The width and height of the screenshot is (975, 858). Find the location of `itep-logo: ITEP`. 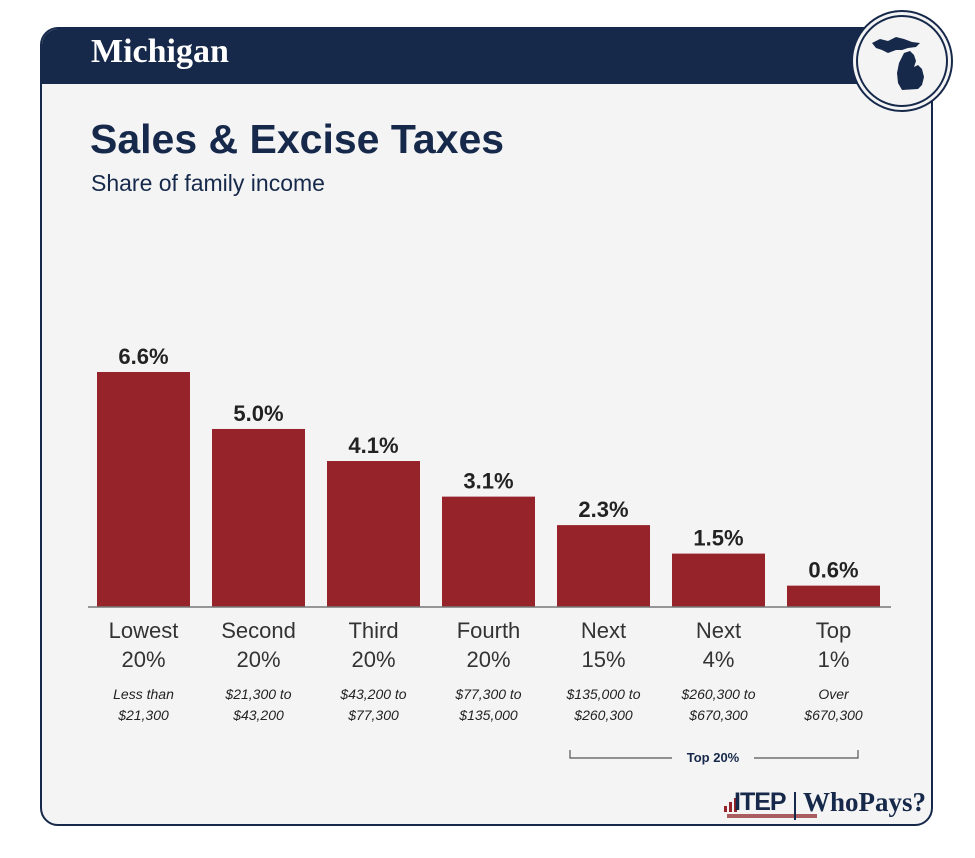

itep-logo: ITEP is located at coordinates (760, 802).